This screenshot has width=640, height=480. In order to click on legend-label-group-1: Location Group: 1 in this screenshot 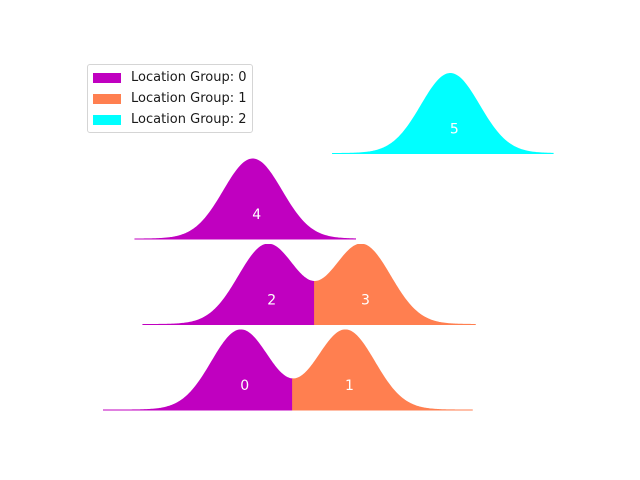, I will do `click(189, 98)`.